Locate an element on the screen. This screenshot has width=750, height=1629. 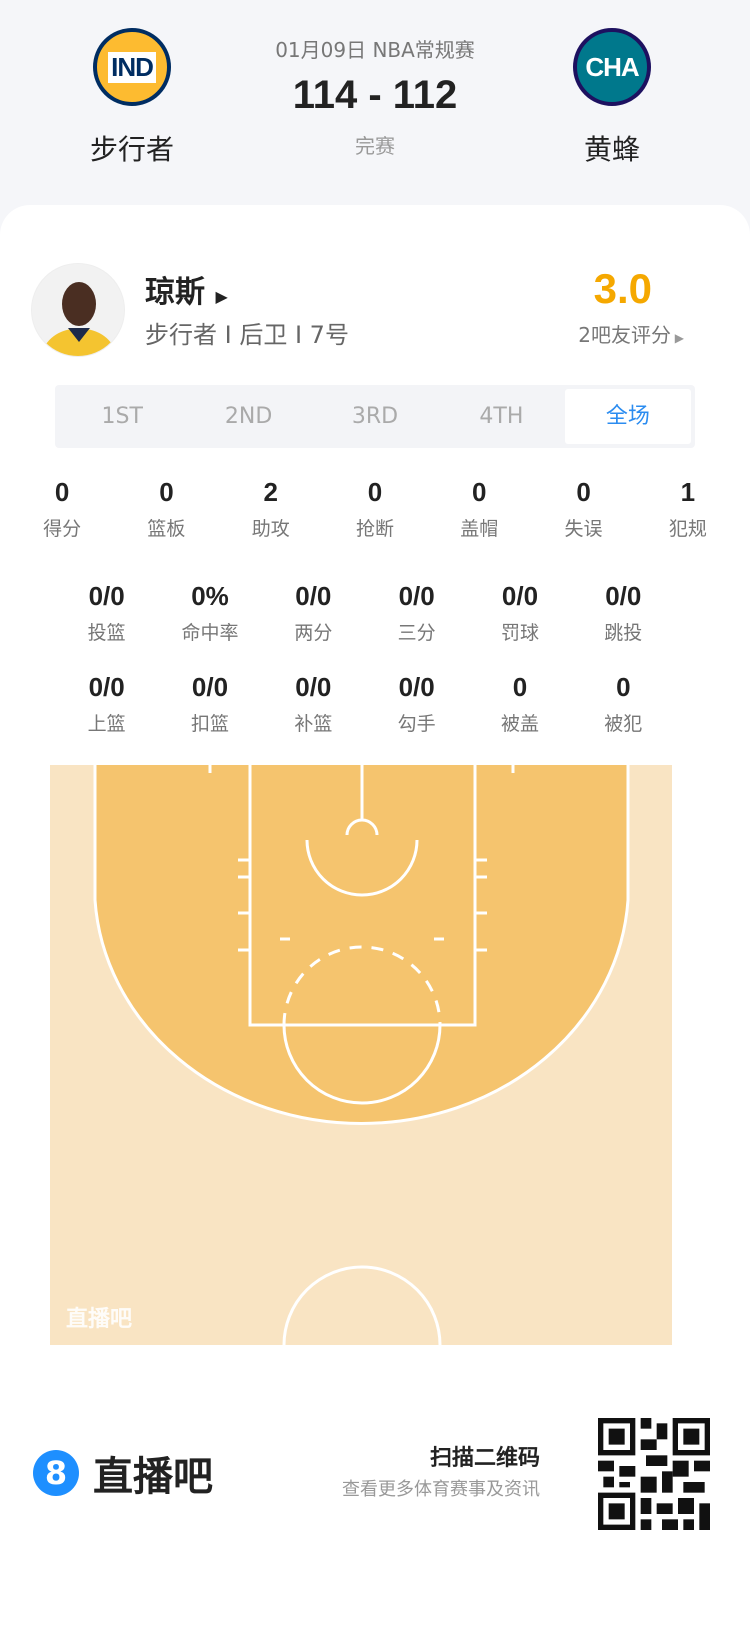
stat-label: 犯规 is located at coordinates (687, 529).